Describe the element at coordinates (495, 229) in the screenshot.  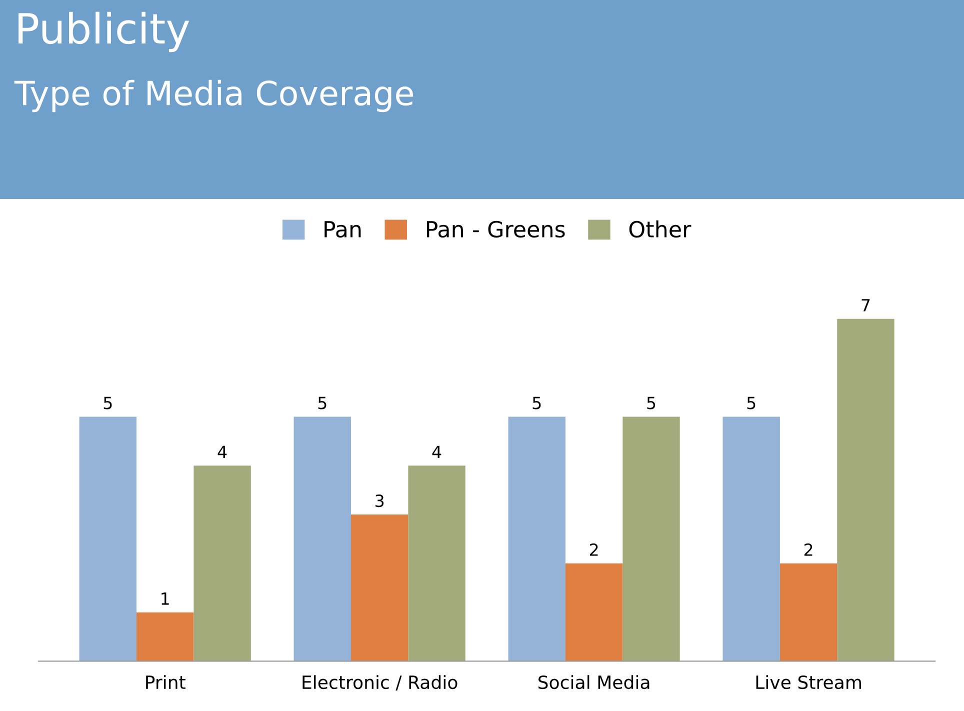
I see `legend-label: Pan - Greens` at that location.